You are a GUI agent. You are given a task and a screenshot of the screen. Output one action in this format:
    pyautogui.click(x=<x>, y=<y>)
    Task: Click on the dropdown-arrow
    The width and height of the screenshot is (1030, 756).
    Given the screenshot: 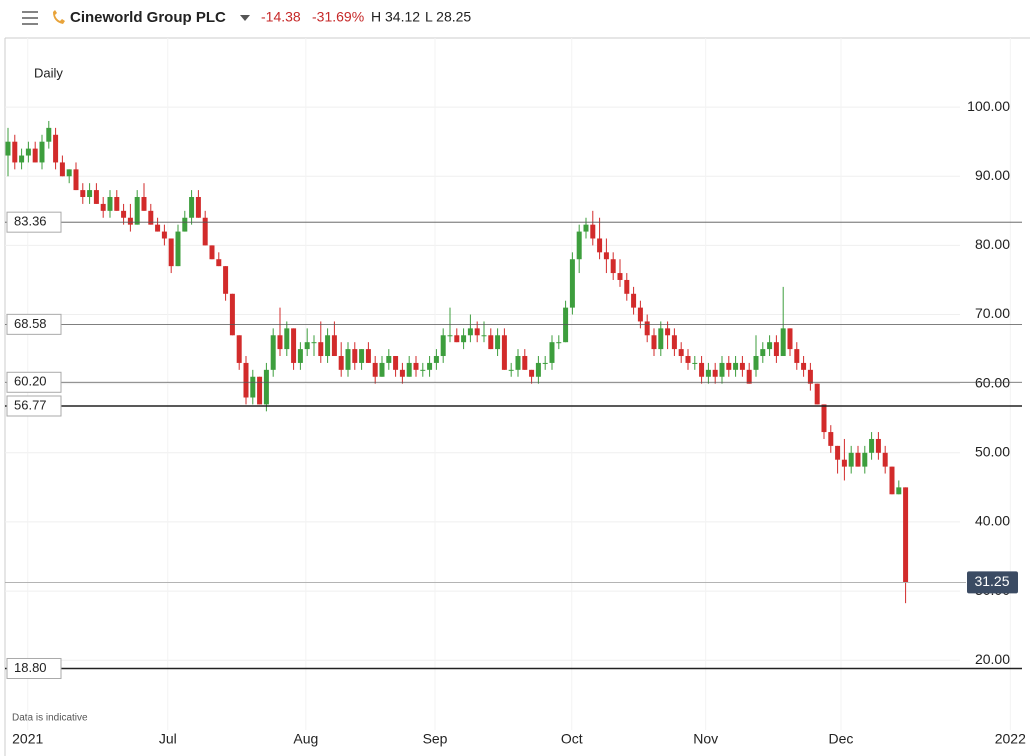 What is the action you would take?
    pyautogui.click(x=245, y=18)
    